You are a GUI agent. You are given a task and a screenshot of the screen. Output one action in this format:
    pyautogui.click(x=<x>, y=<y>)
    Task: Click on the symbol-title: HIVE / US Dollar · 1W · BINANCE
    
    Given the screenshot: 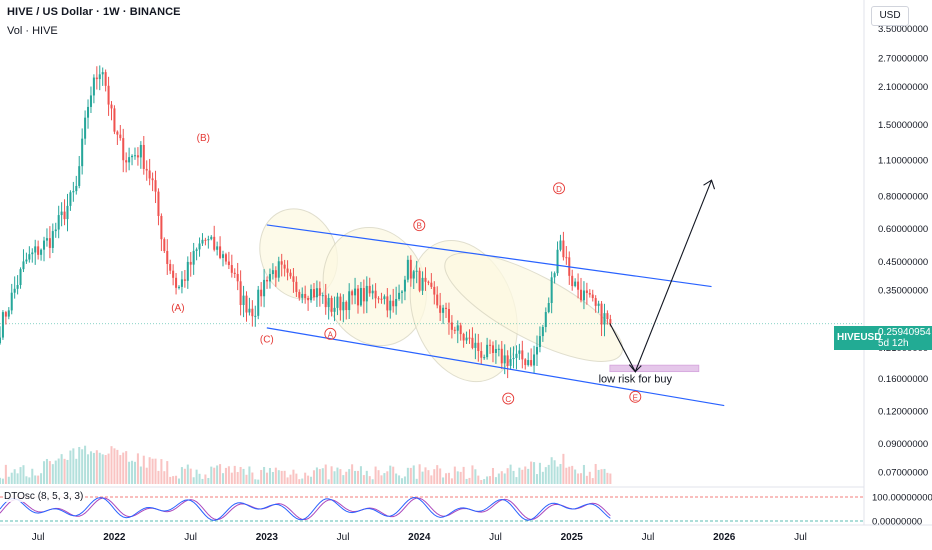 What is the action you would take?
    pyautogui.click(x=94, y=12)
    